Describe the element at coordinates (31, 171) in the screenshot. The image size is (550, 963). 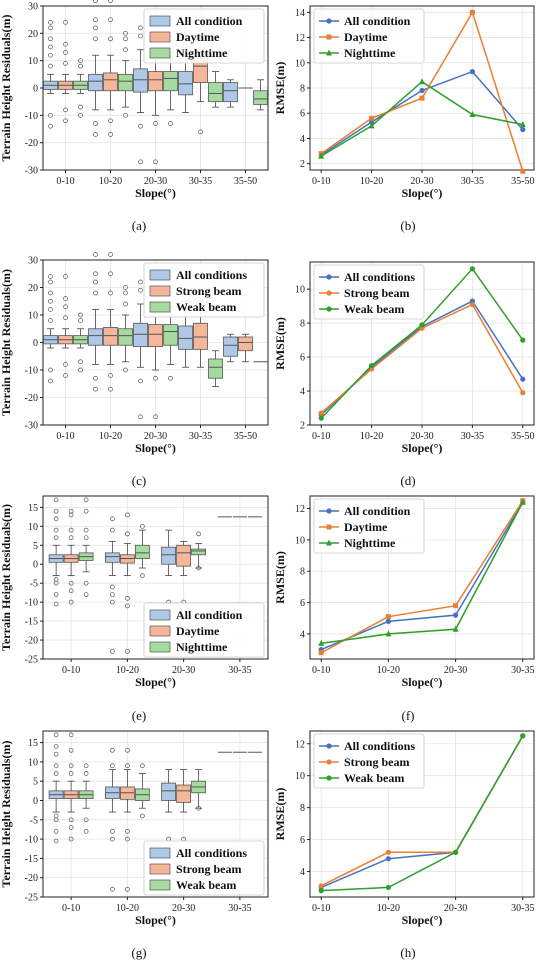
I see `y-tick-label: -30` at that location.